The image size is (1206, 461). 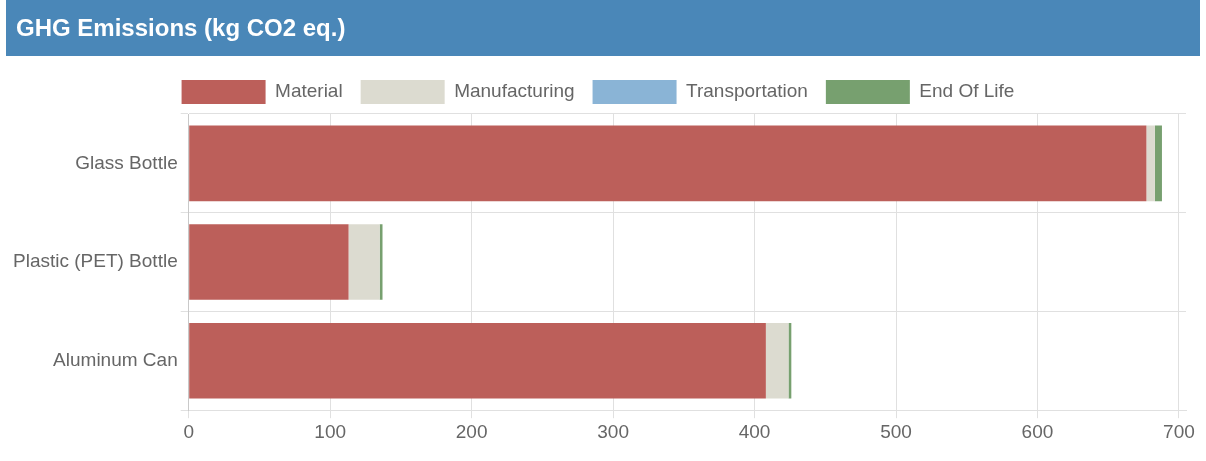 I want to click on y-tick-label: Glass Bottle, so click(x=126, y=162).